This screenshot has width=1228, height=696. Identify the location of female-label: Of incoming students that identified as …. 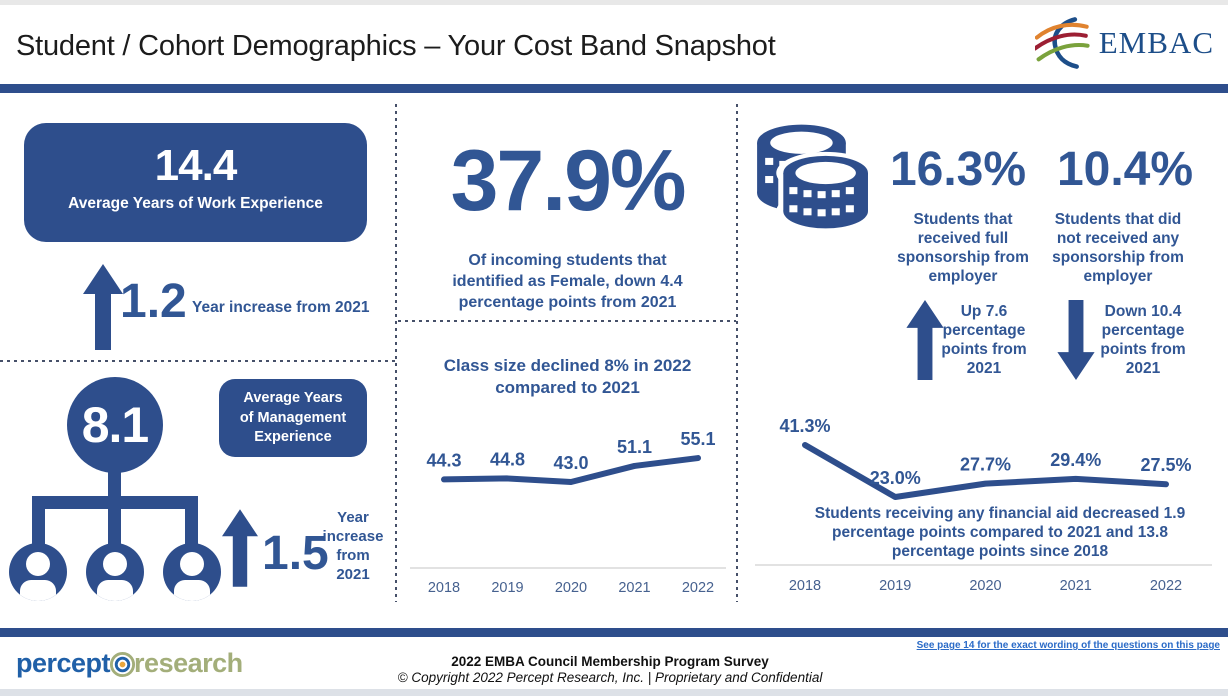
(567, 281).